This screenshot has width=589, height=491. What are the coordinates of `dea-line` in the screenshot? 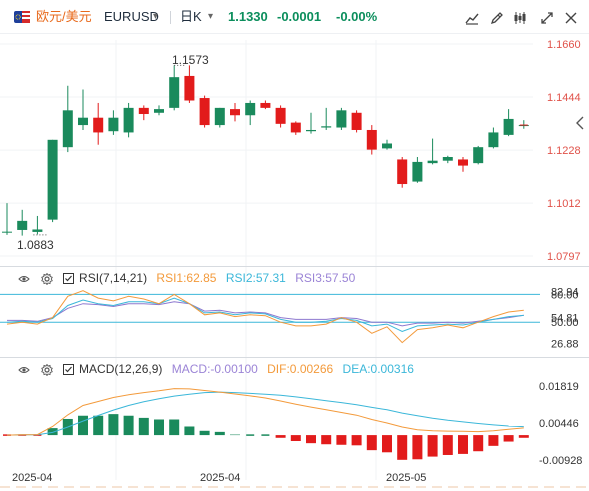 It's located at (265, 413).